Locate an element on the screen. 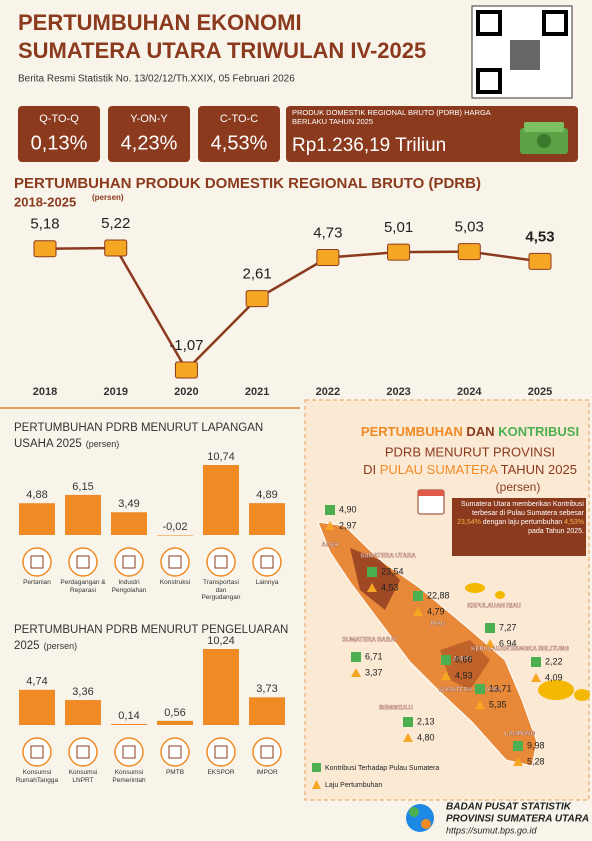 Image resolution: width=592 pixels, height=841 pixels. x-tick-label: Perdagangan & Reparasi is located at coordinates (83, 586).